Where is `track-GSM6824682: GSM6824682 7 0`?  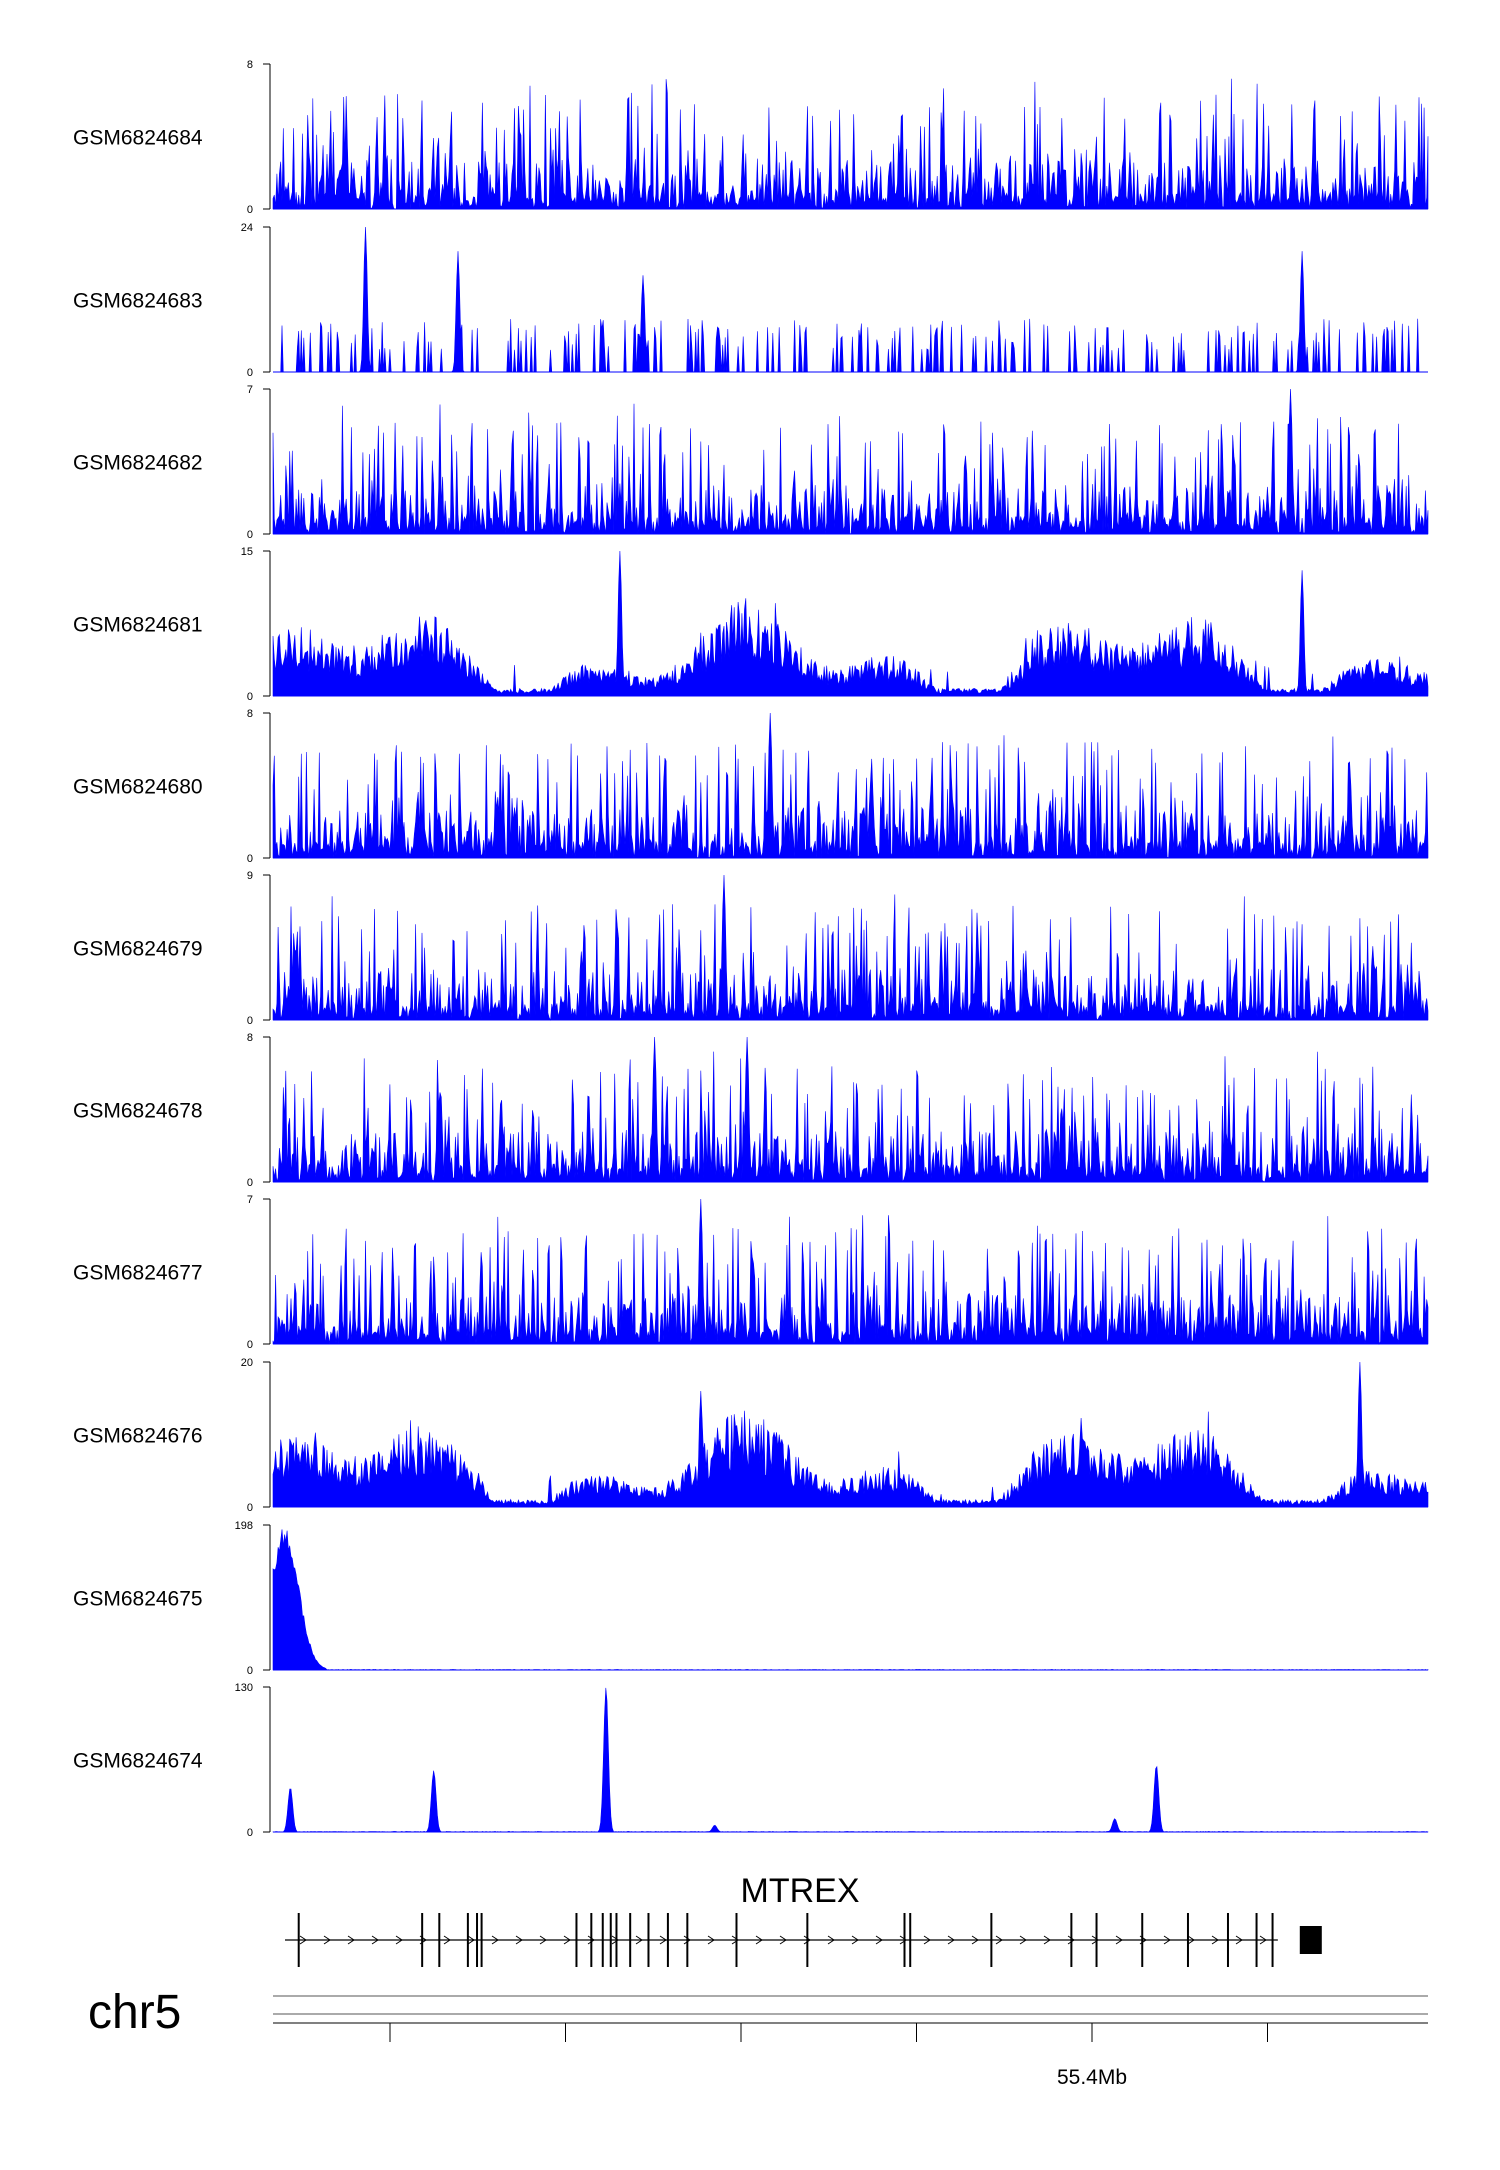 track-GSM6824682: GSM6824682 7 0 is located at coordinates (751, 462).